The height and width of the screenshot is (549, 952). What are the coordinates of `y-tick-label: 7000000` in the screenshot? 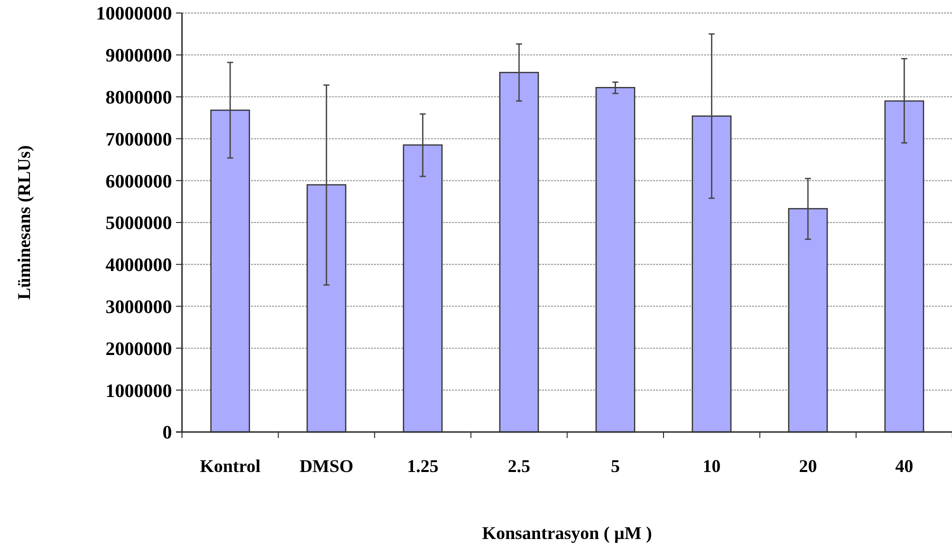 It's located at (139, 139).